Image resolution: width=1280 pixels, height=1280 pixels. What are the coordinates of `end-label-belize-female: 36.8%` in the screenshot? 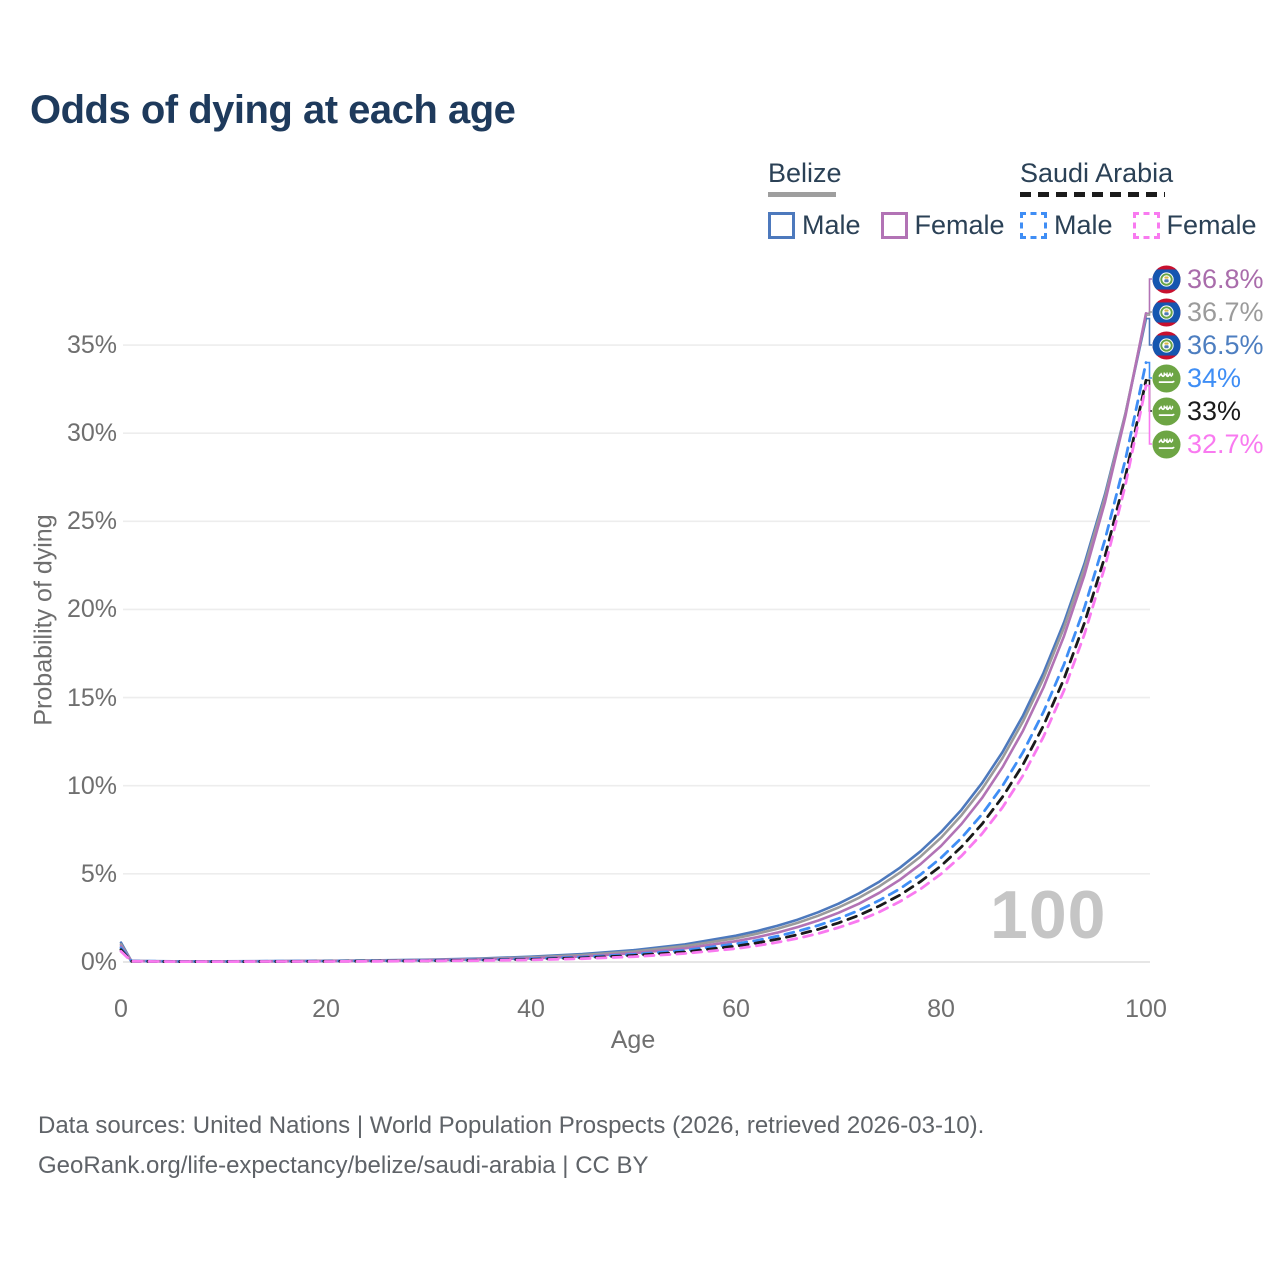 It's located at (1208, 279).